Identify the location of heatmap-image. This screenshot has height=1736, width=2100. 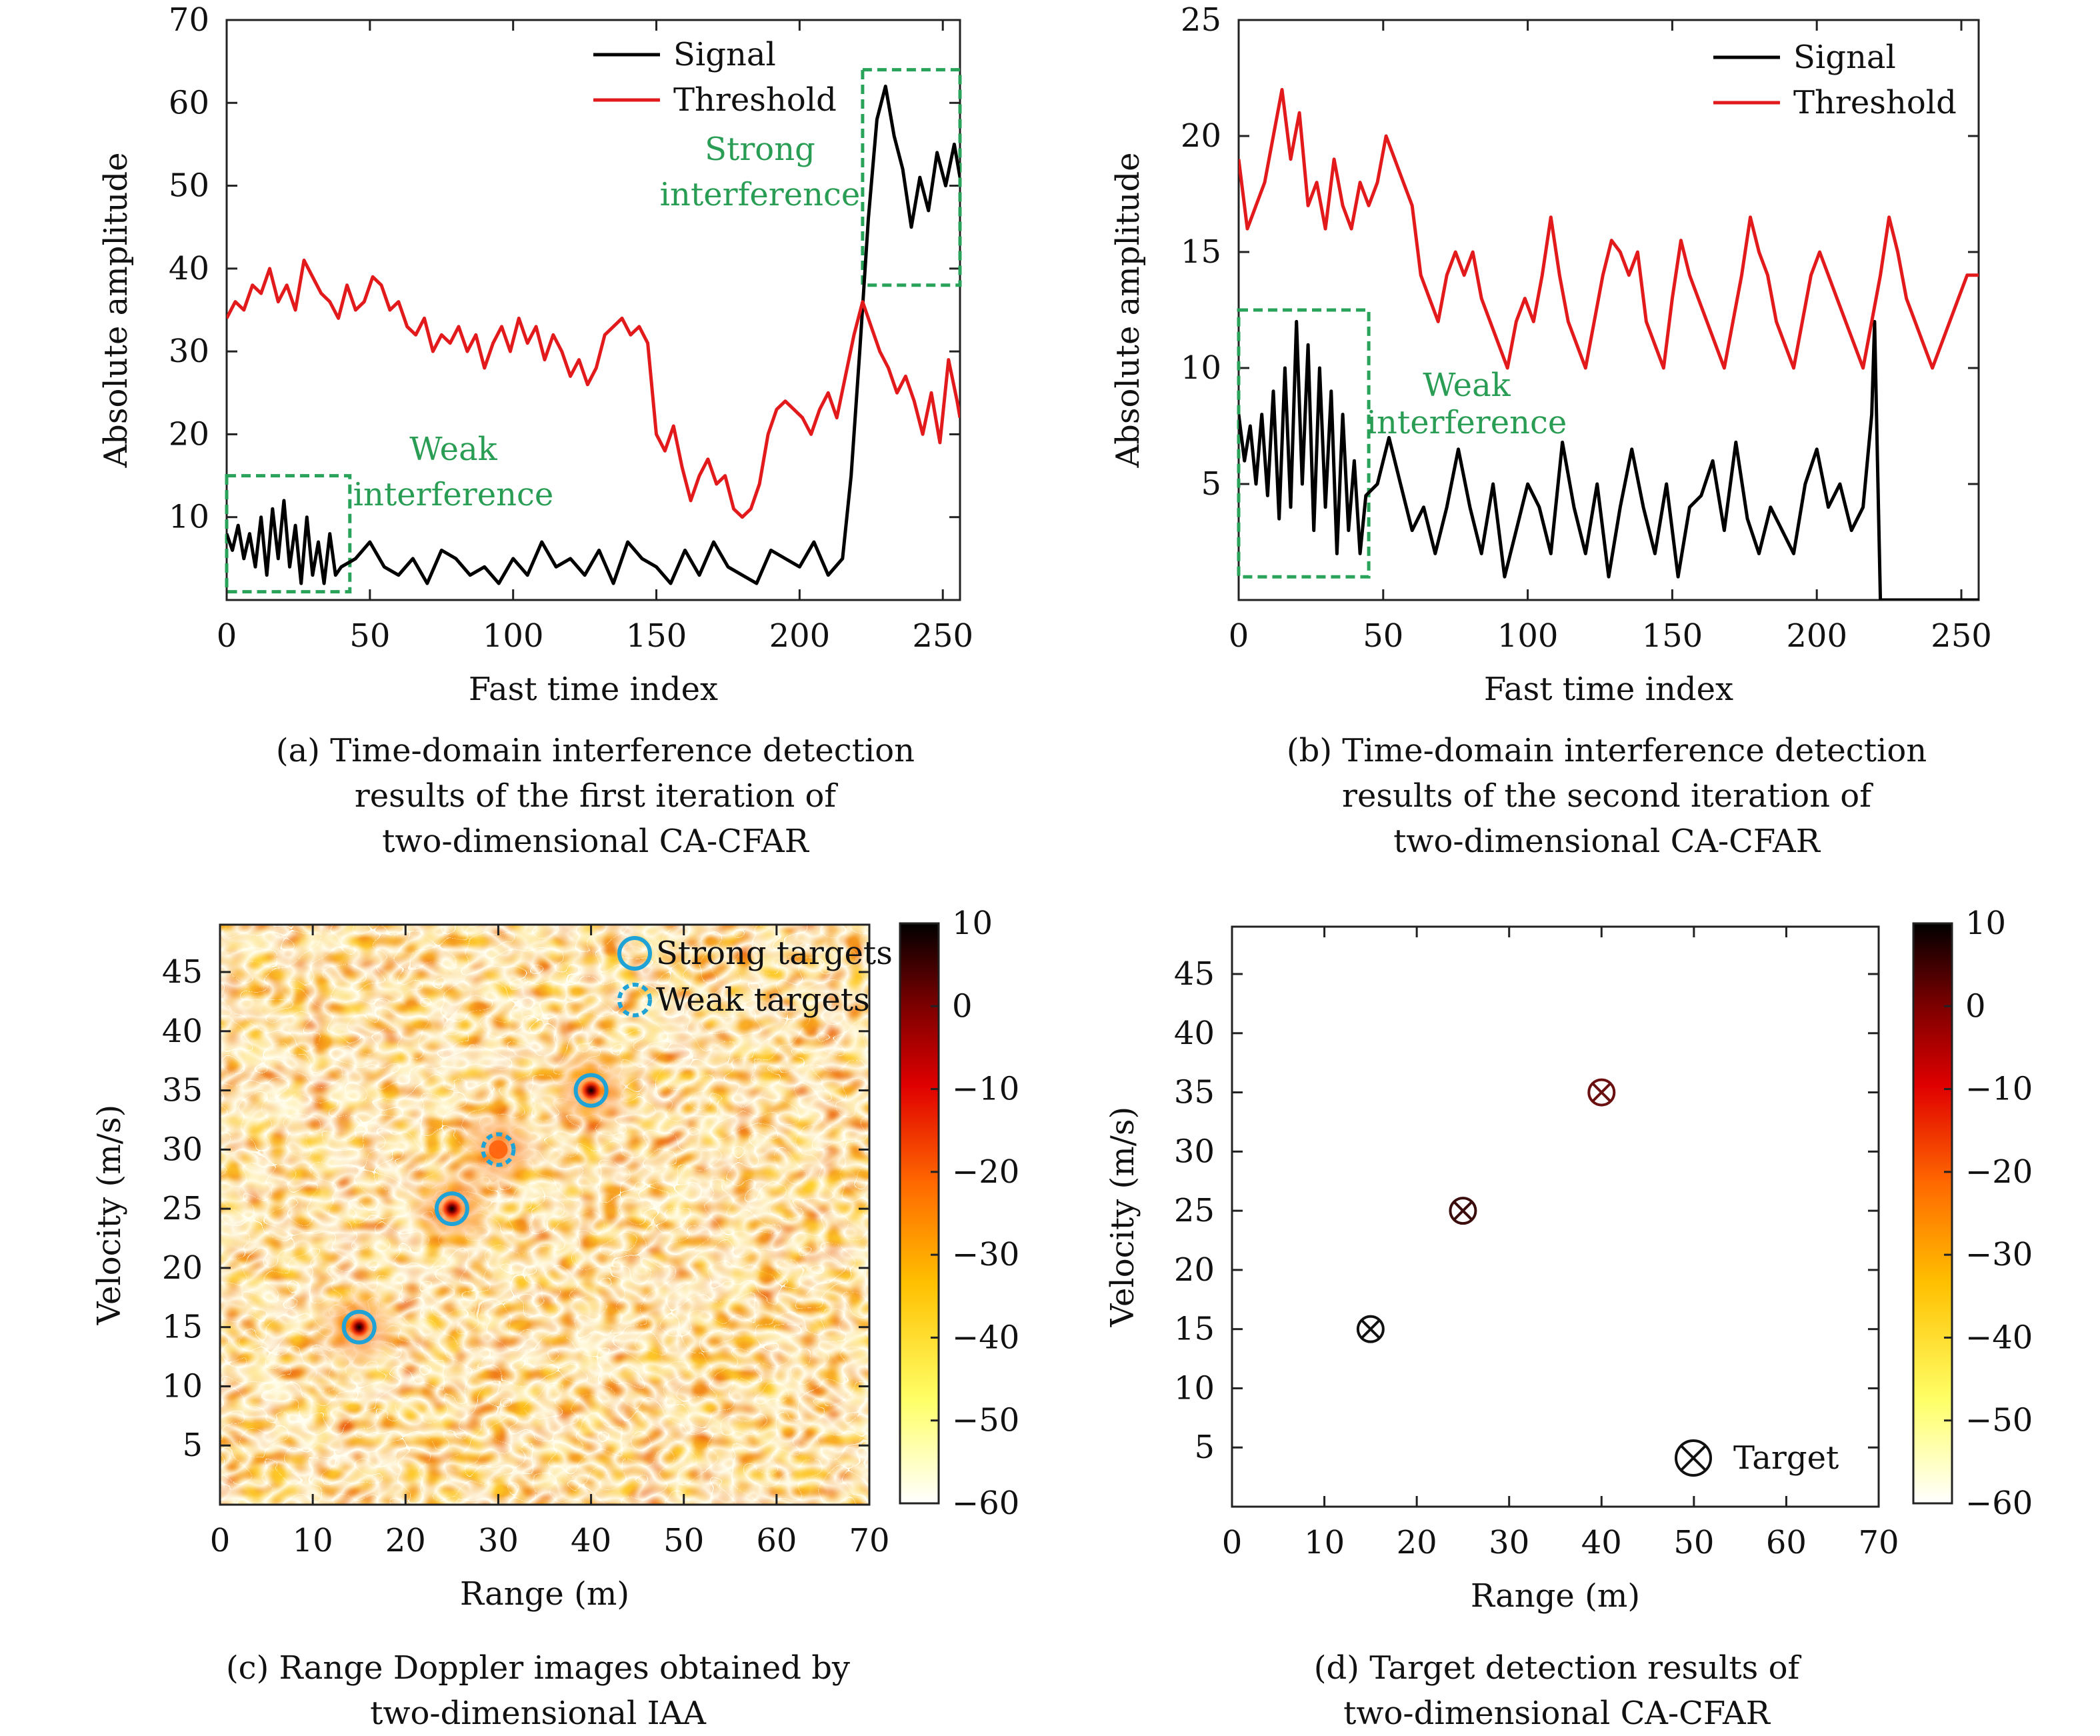
(544, 1215).